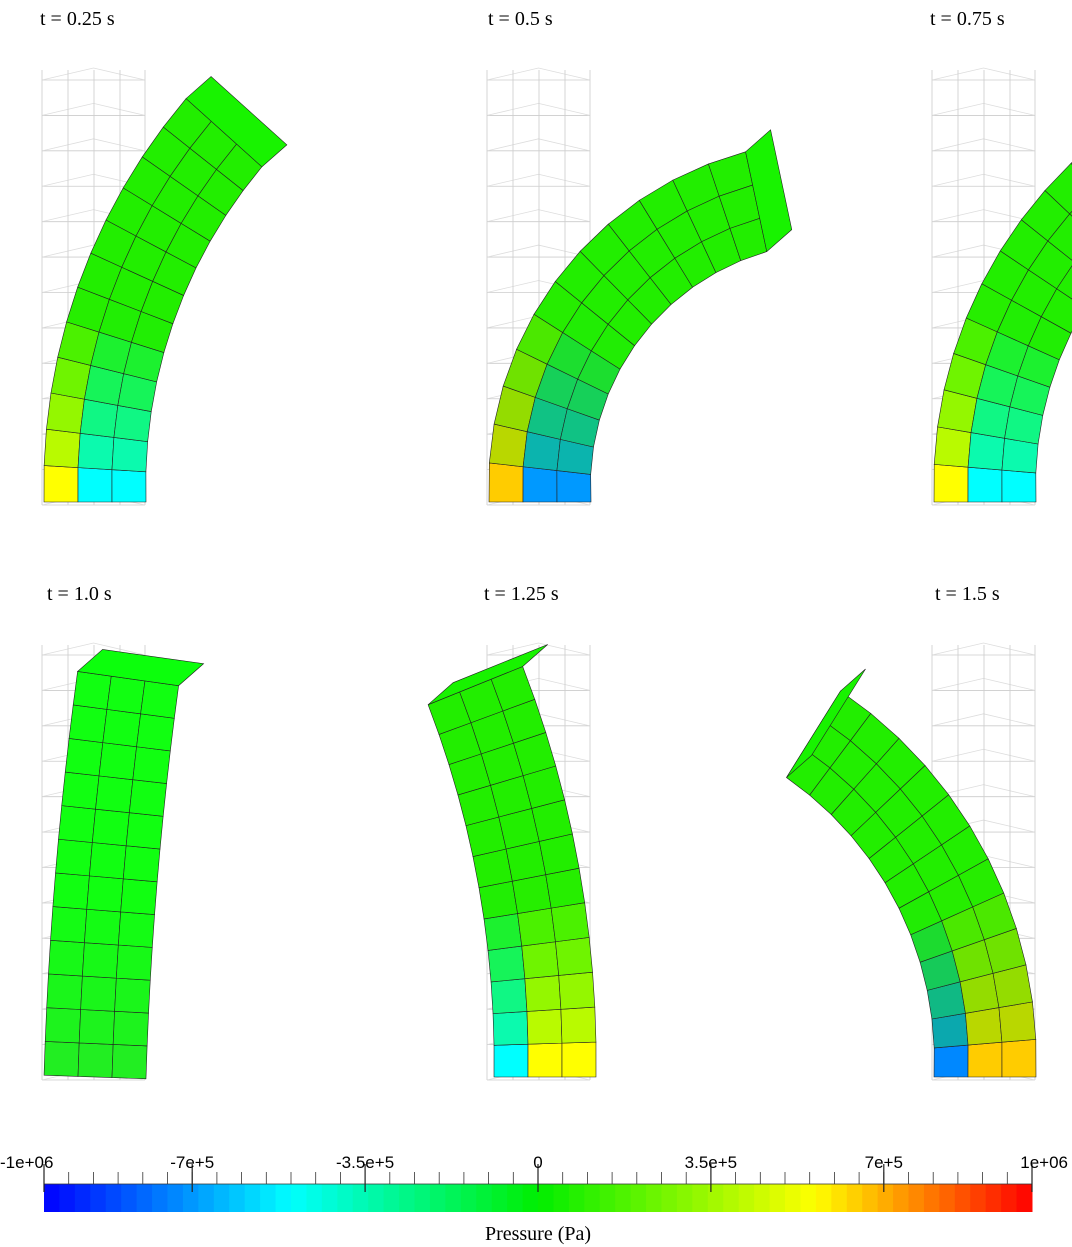 This screenshot has width=1072, height=1247. What do you see at coordinates (140, 667) in the screenshot?
I see `beam-top` at bounding box center [140, 667].